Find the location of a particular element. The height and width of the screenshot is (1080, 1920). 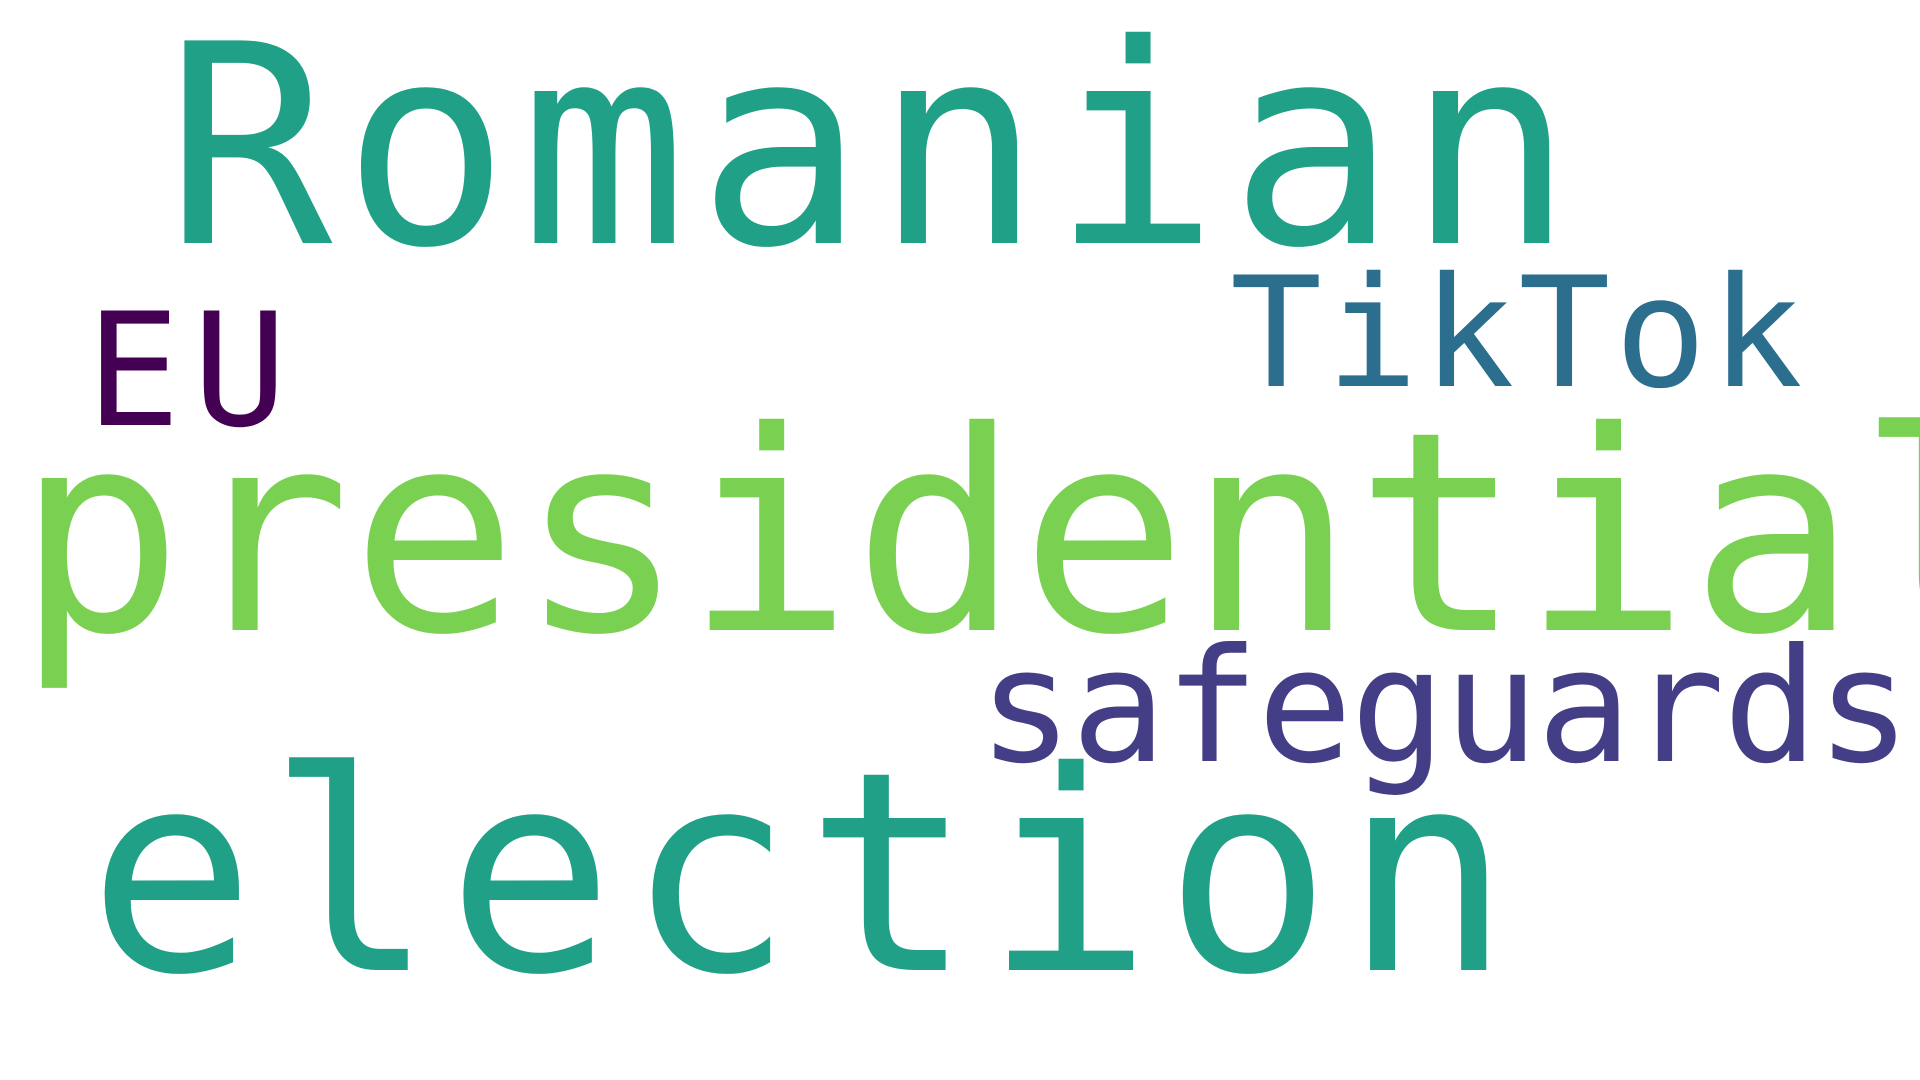

word-safeguards: safeguards is located at coordinates (1444, 707).